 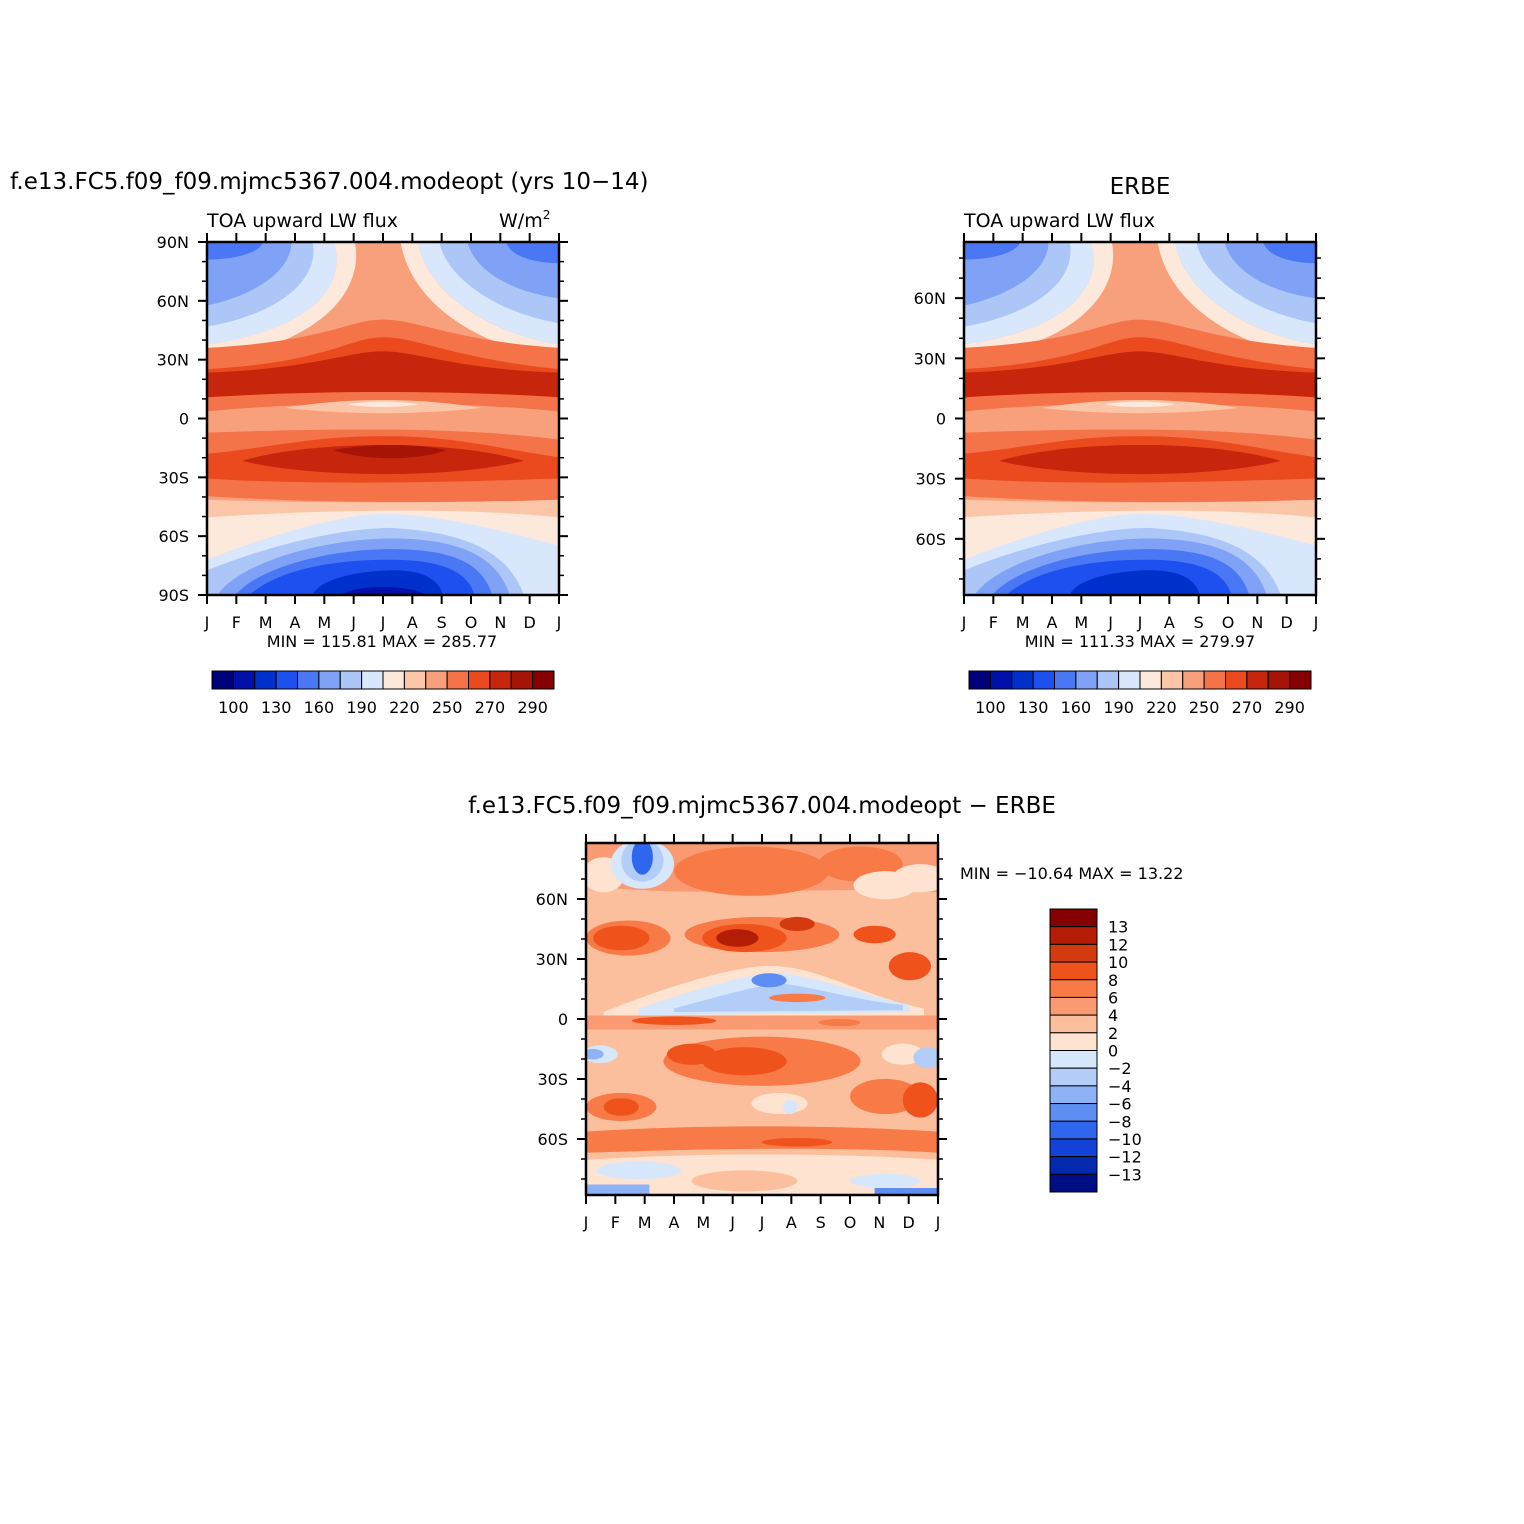 What do you see at coordinates (382, 641) in the screenshot?
I see `model-min-max: MIN = 115.81 MAX = 285.77` at bounding box center [382, 641].